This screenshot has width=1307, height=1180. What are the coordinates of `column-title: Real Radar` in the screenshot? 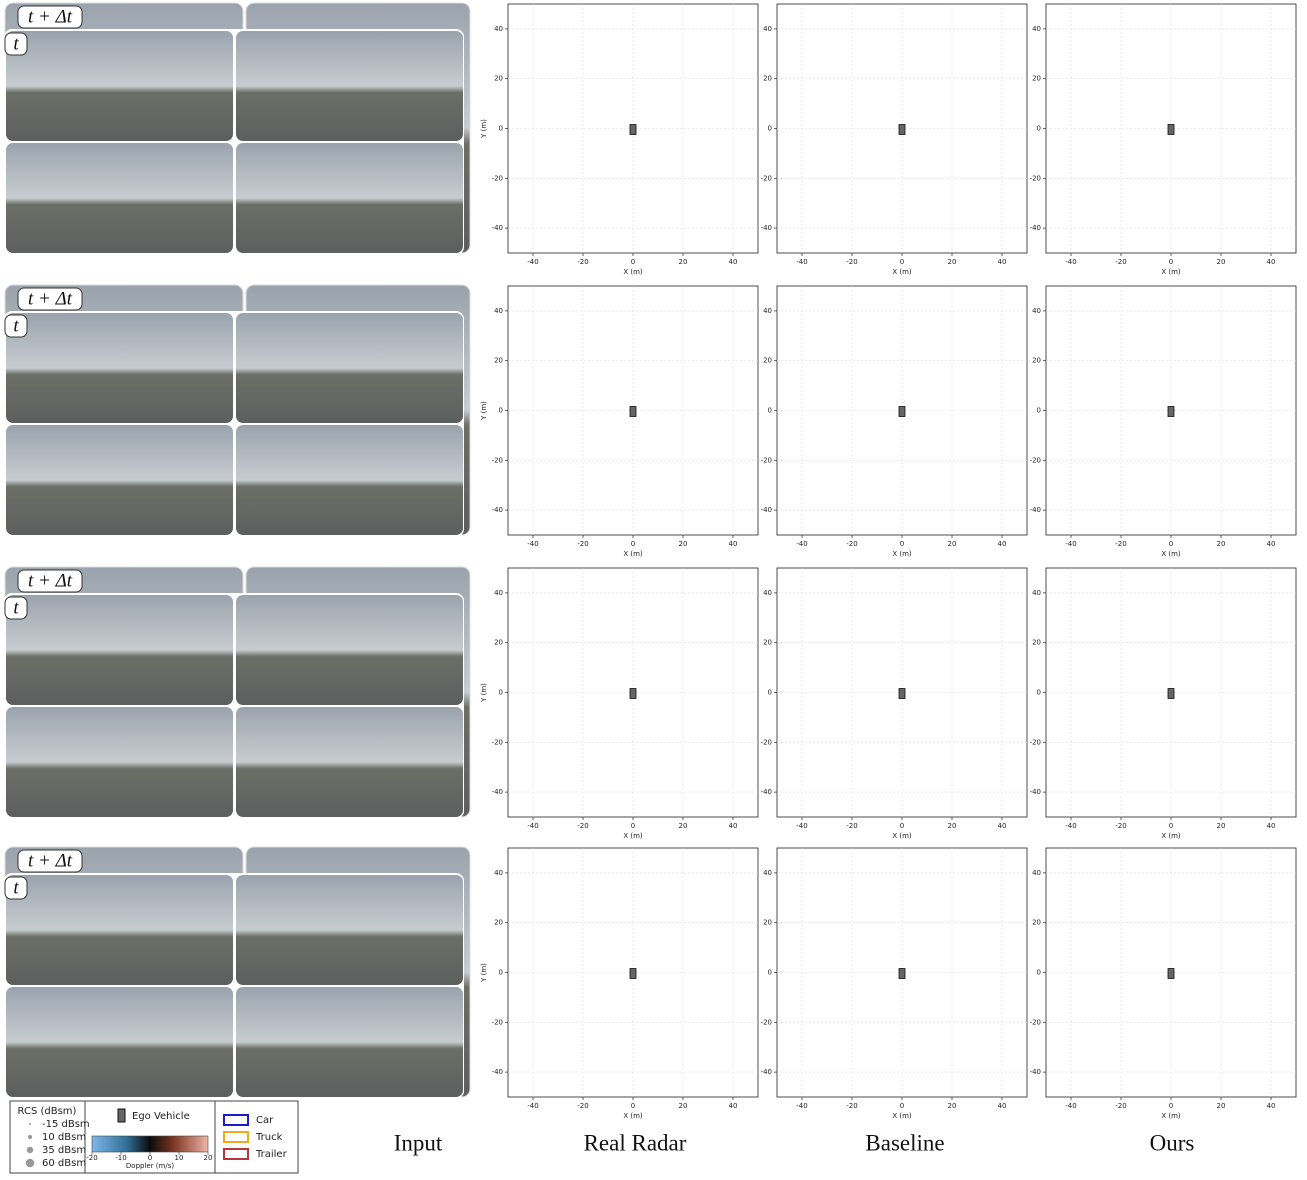 It's located at (635, 1142).